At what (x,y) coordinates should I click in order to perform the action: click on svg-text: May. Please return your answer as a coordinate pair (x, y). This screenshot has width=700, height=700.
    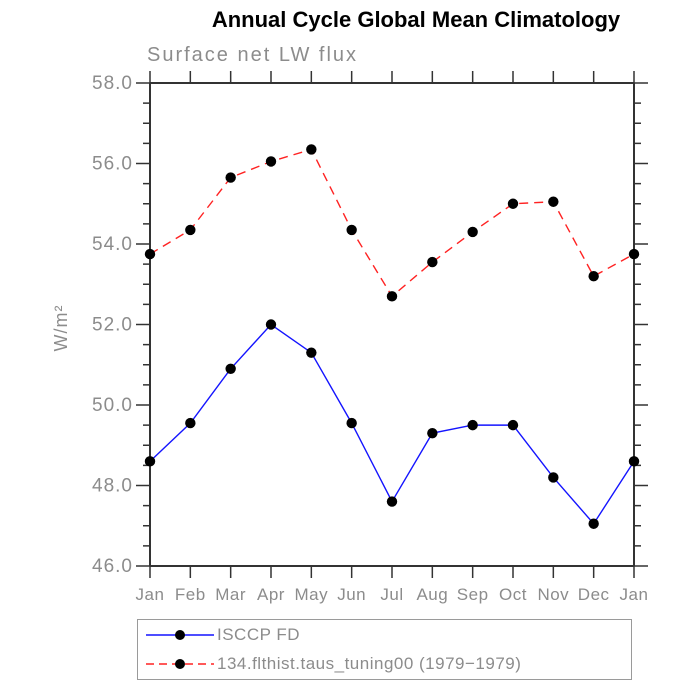
    Looking at the image, I should click on (312, 594).